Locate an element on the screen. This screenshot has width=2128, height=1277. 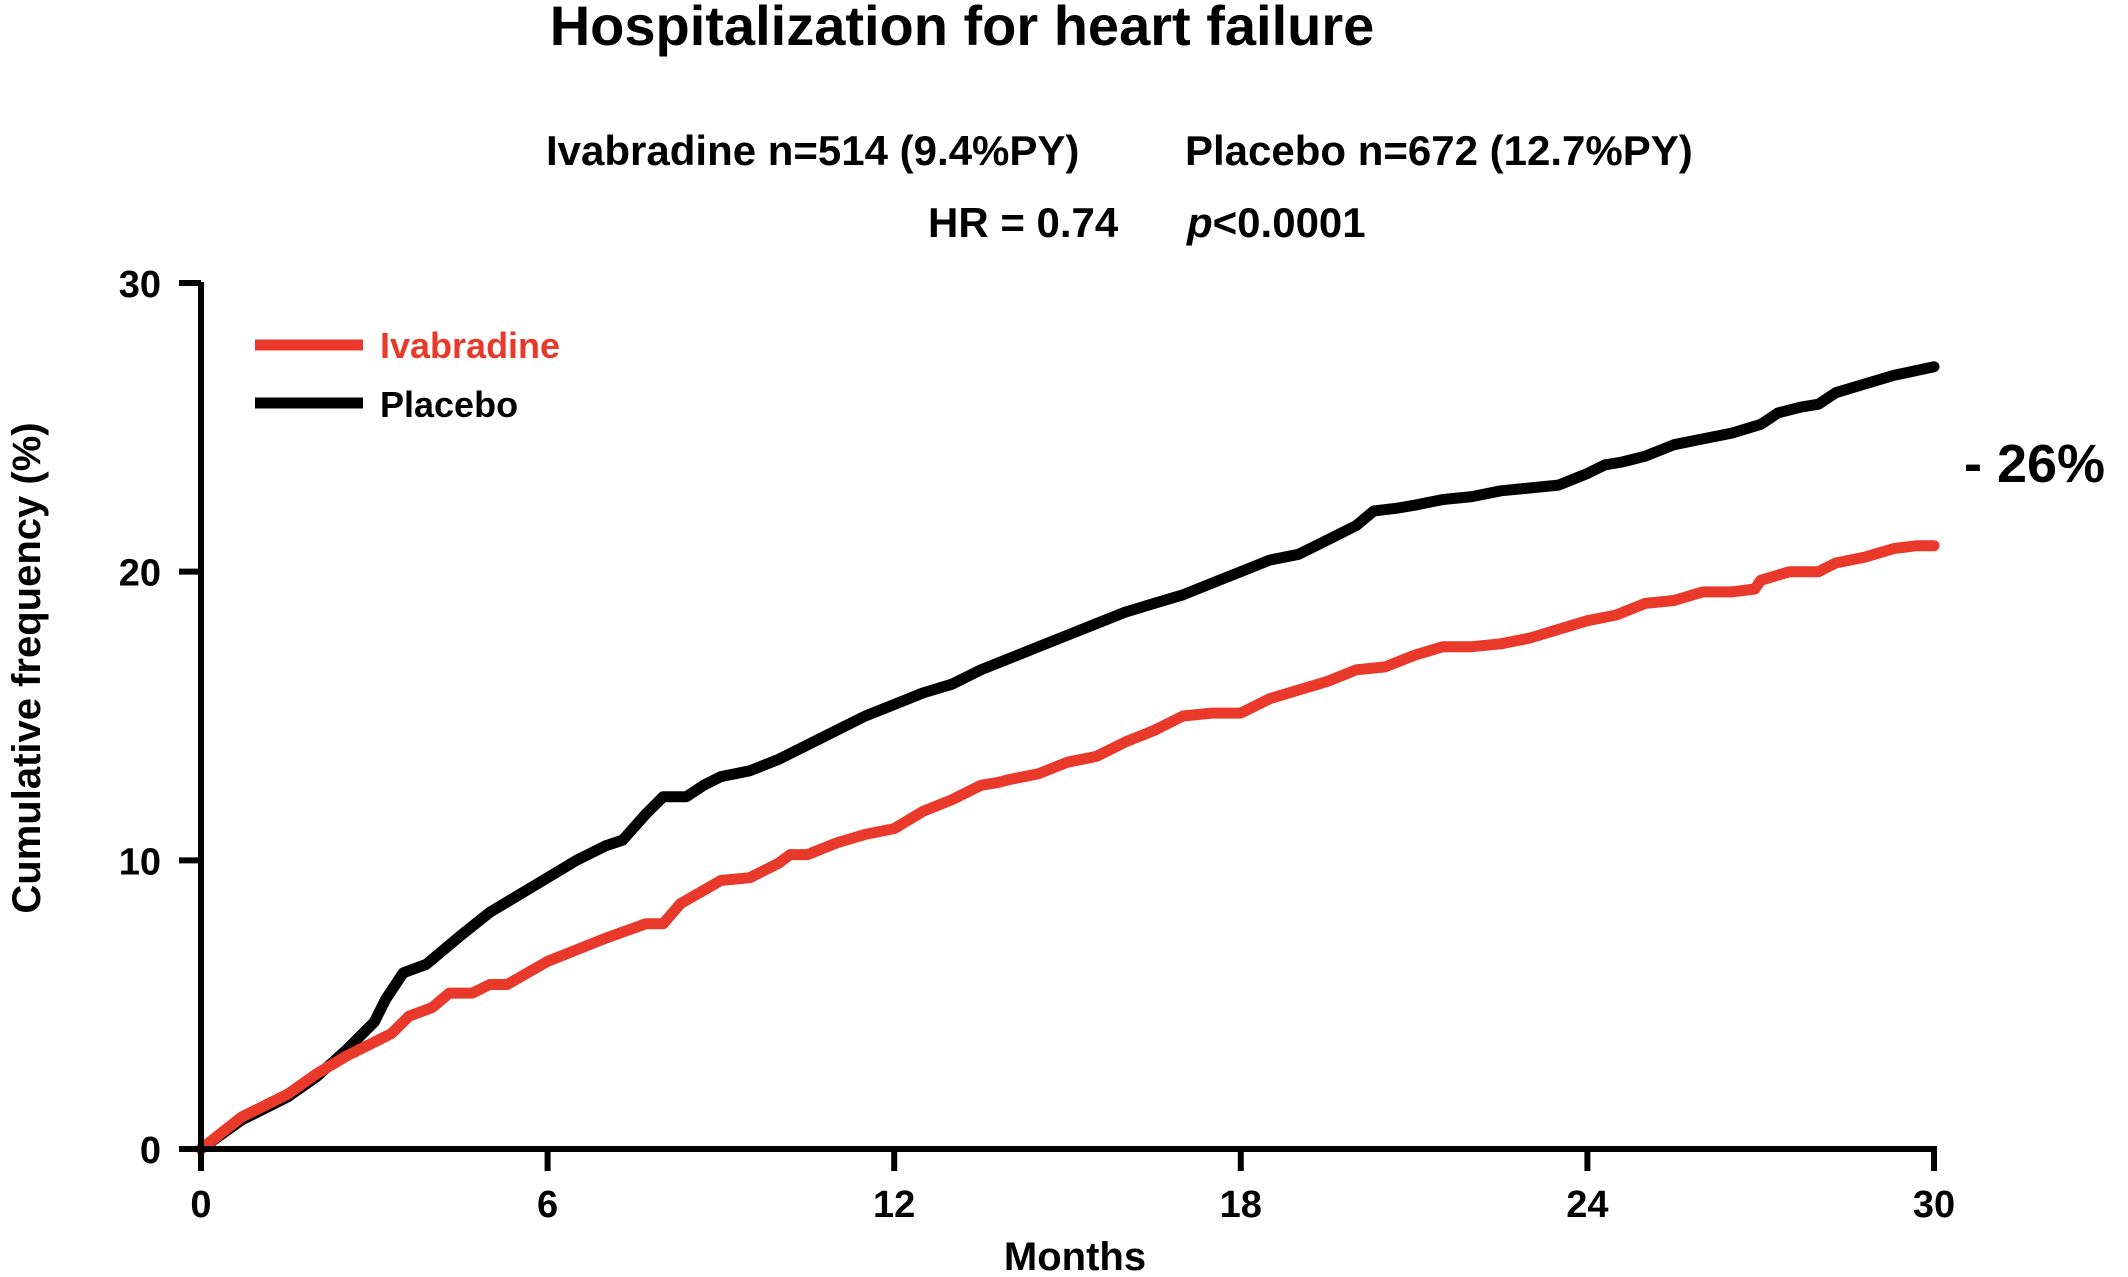
x-tick-label: 24 is located at coordinates (1587, 1205).